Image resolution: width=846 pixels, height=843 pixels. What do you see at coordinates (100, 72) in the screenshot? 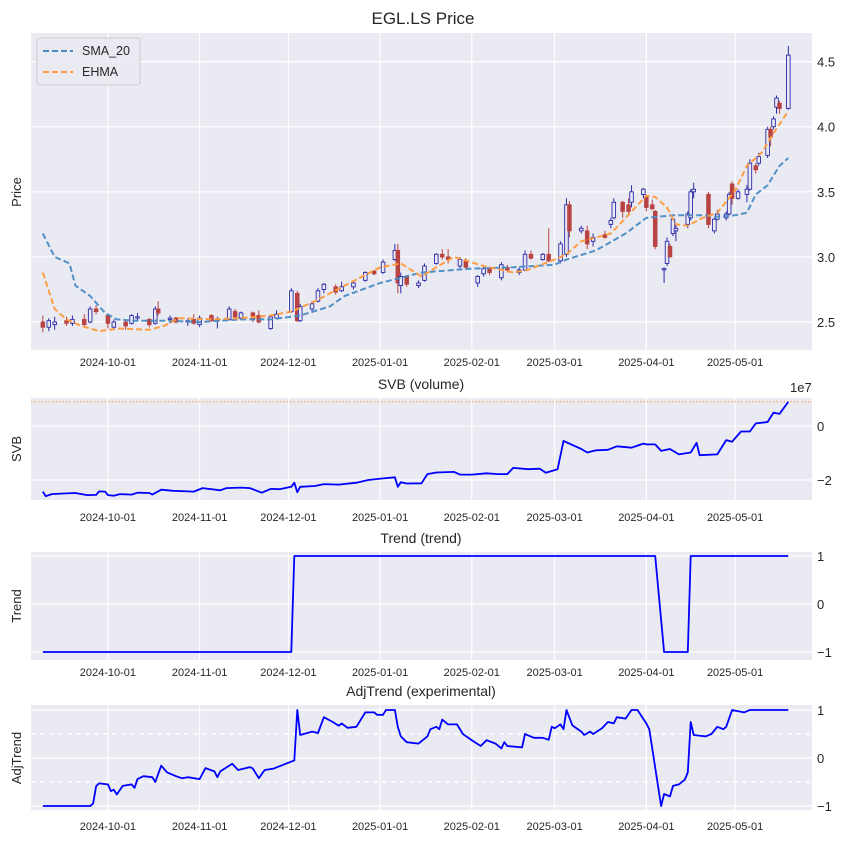
I see `legend-ehma-label: EHMA` at bounding box center [100, 72].